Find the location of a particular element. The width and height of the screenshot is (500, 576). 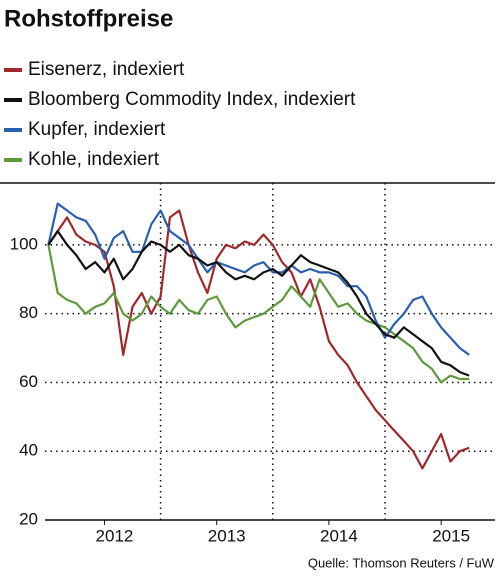

y-tick-label: 80 is located at coordinates (28, 312).